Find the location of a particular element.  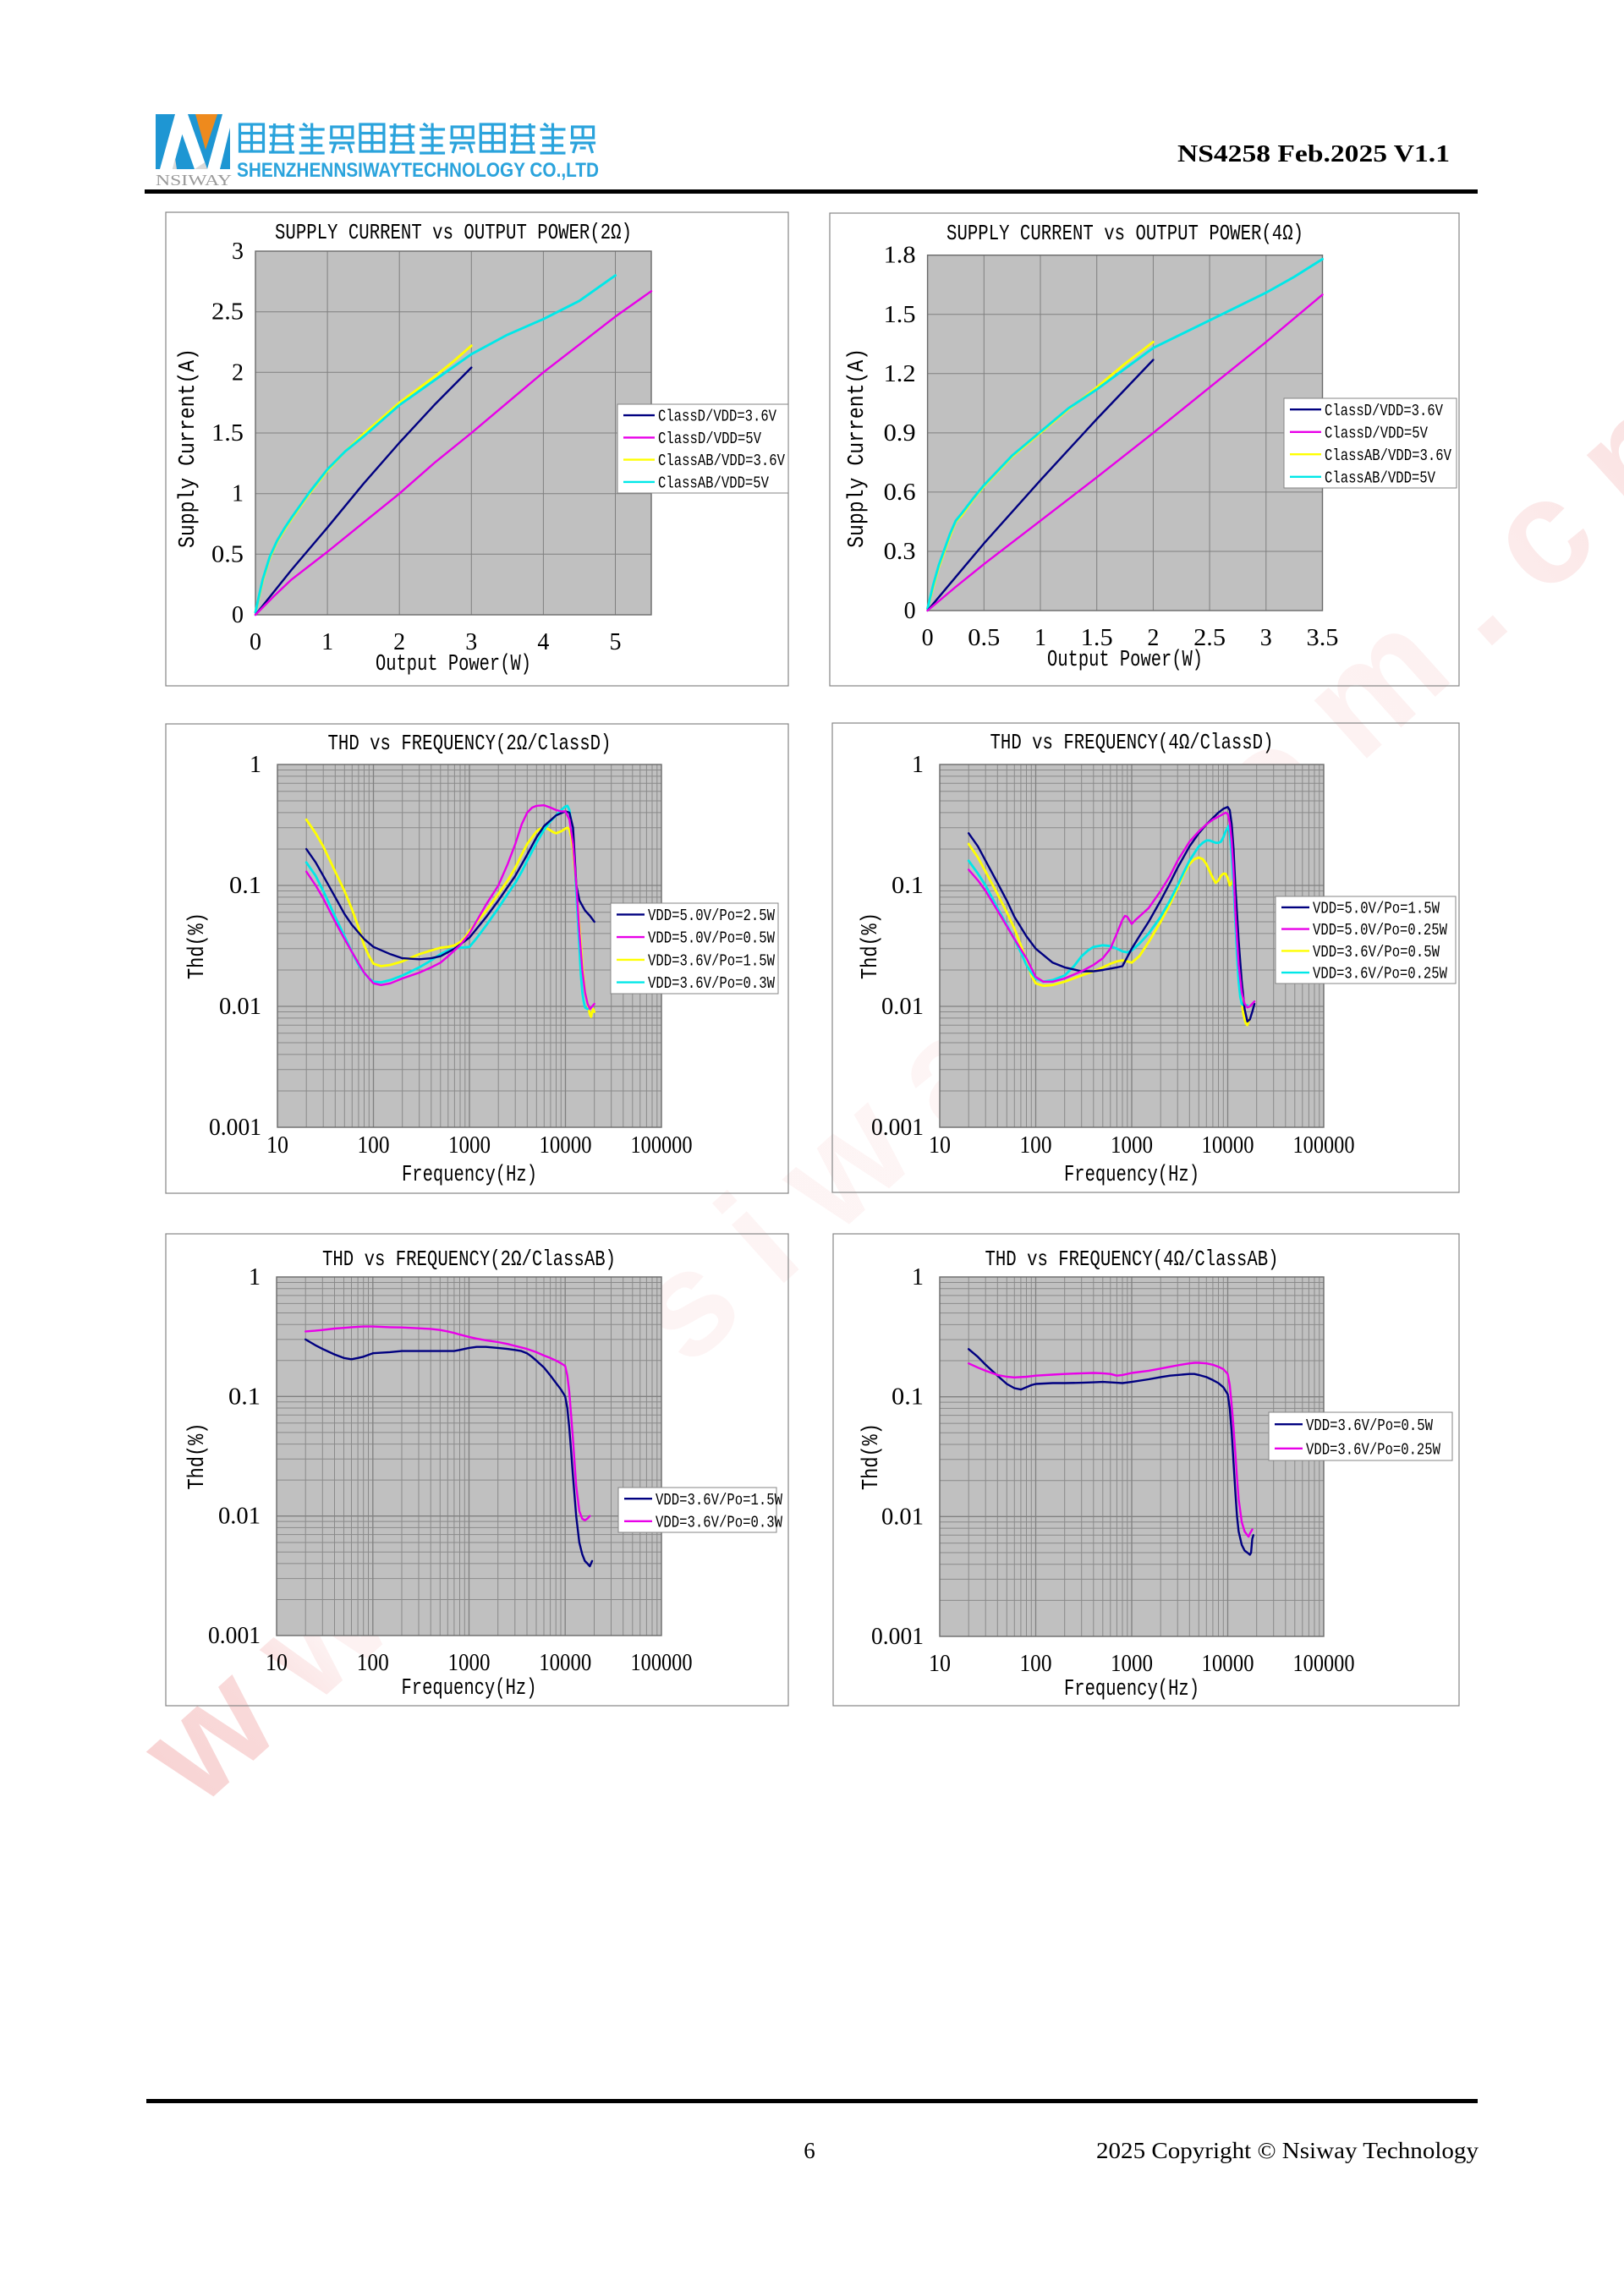

svg-text: 0.3 is located at coordinates (900, 552).